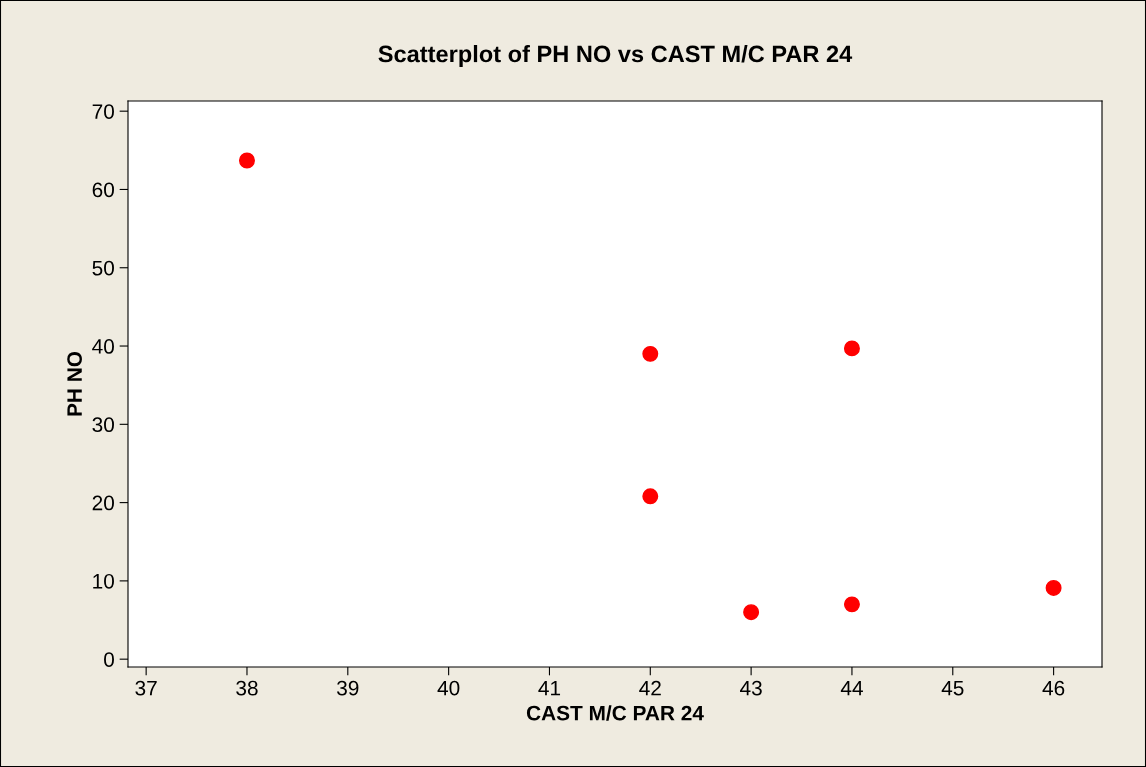  What do you see at coordinates (103, 581) in the screenshot?
I see `y-tick-label: 10` at bounding box center [103, 581].